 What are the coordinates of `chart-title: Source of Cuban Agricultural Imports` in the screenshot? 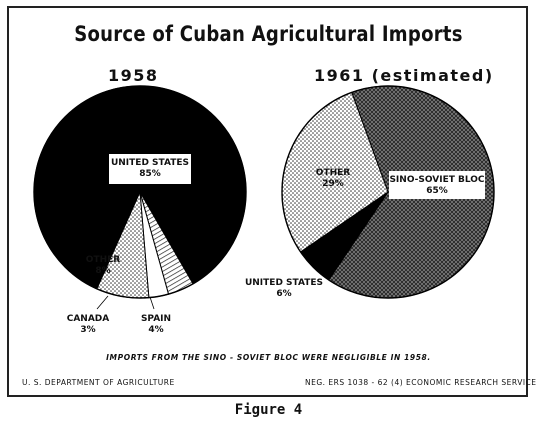 It's located at (268, 34).